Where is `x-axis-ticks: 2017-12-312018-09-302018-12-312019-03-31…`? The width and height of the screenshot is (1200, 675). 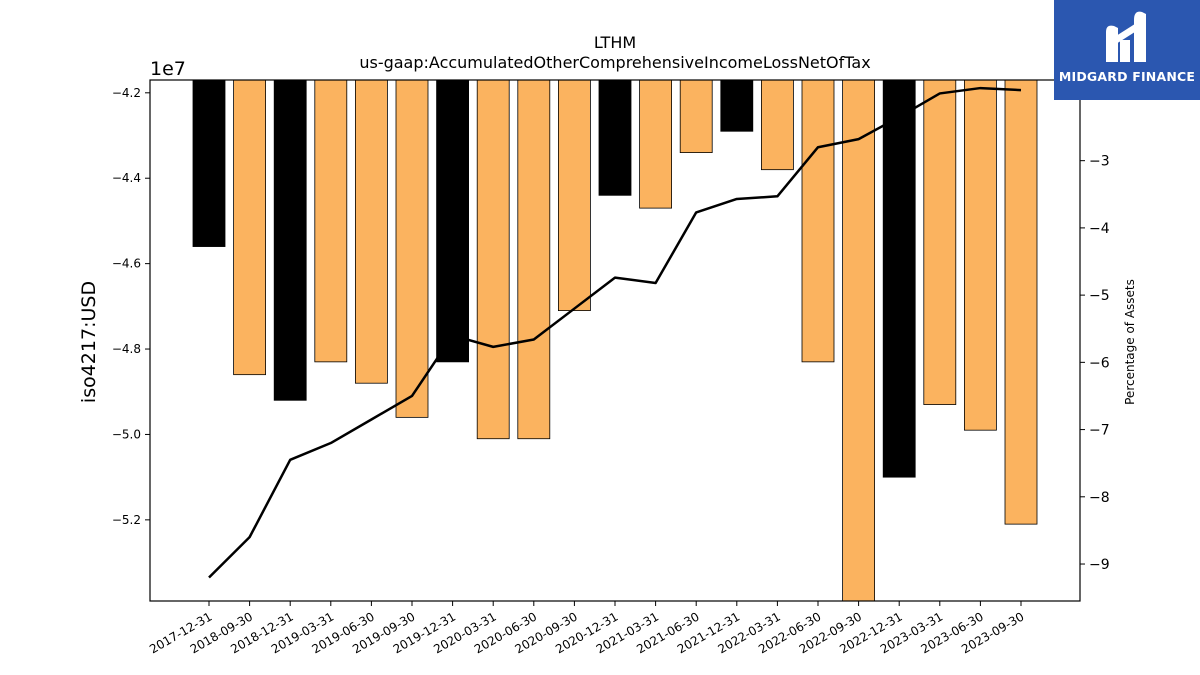
x-axis-ticks: 2017-12-312018-09-302018-12-312019-03-31… is located at coordinates (587, 628).